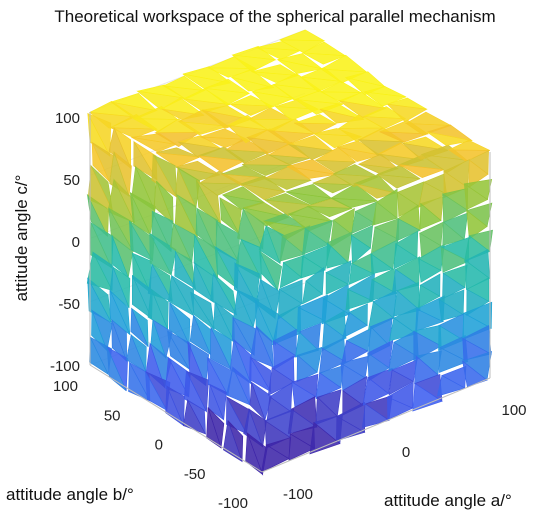  What do you see at coordinates (21, 238) in the screenshot?
I see `z-axis-label: attitude angle c/°` at bounding box center [21, 238].